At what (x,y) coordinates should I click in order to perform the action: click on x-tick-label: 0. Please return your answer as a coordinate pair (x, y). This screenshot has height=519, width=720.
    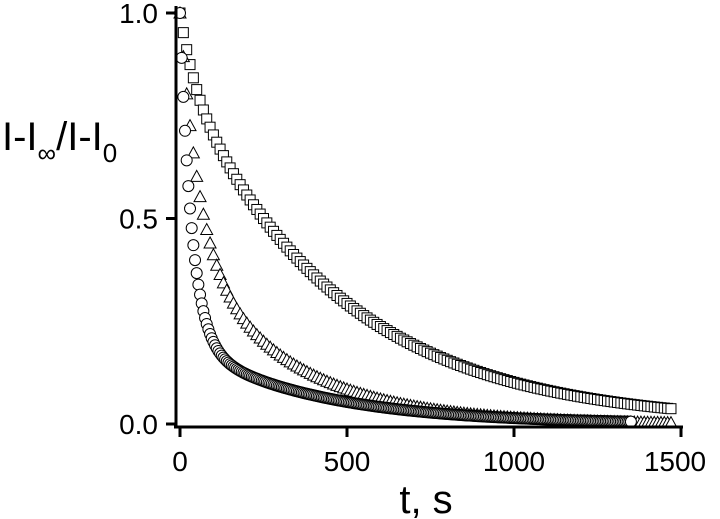
    Looking at the image, I should click on (180, 461).